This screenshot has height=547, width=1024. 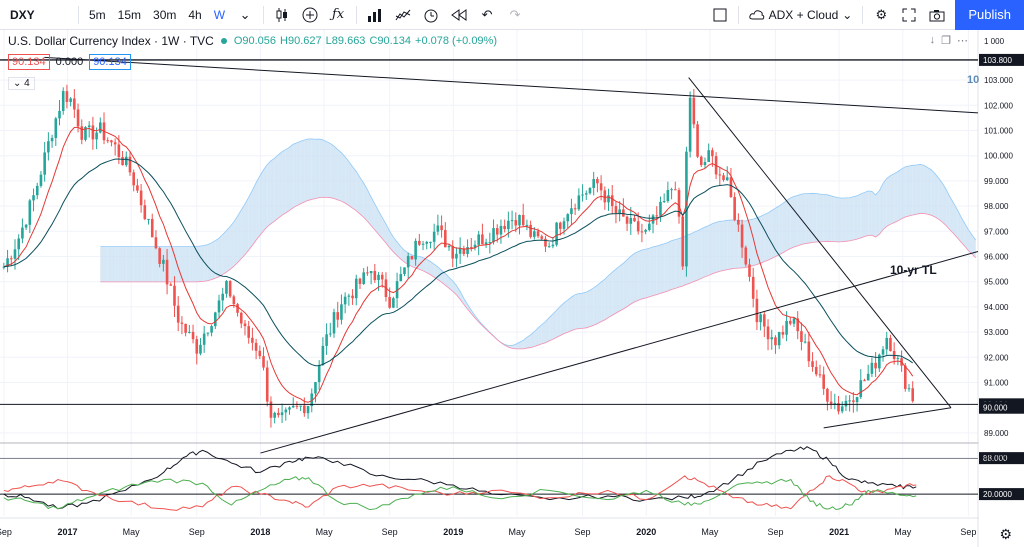 I want to click on candles-icon, so click(x=282, y=15).